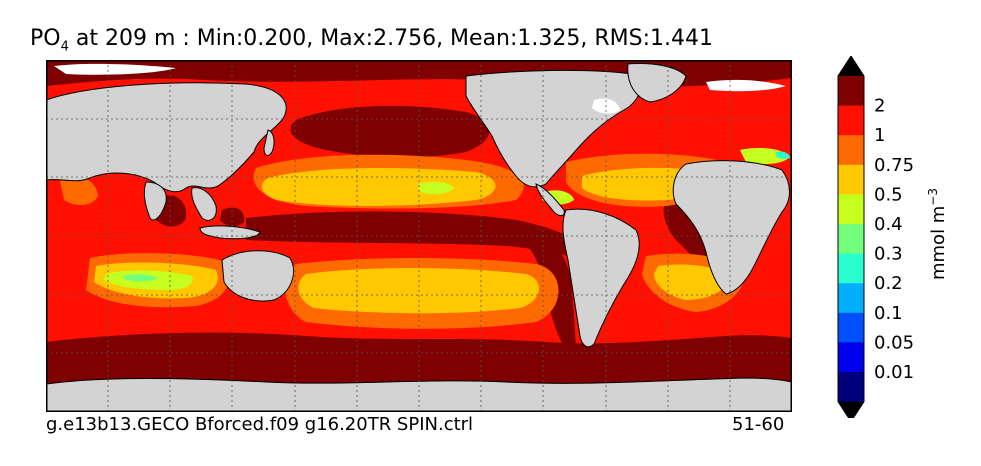 Image resolution: width=981 pixels, height=466 pixels. I want to click on land-japan, so click(269, 142).